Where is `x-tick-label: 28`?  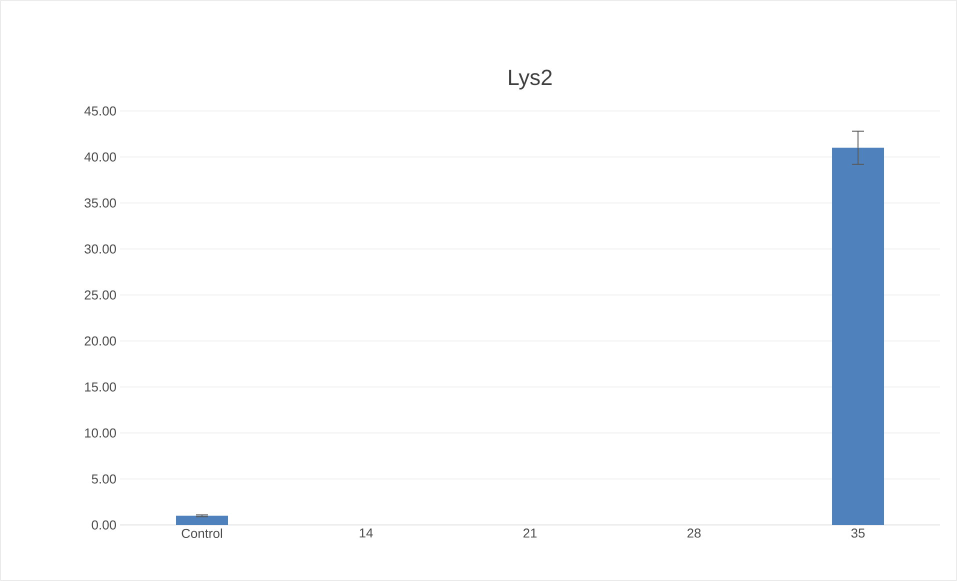
x-tick-label: 28 is located at coordinates (694, 533).